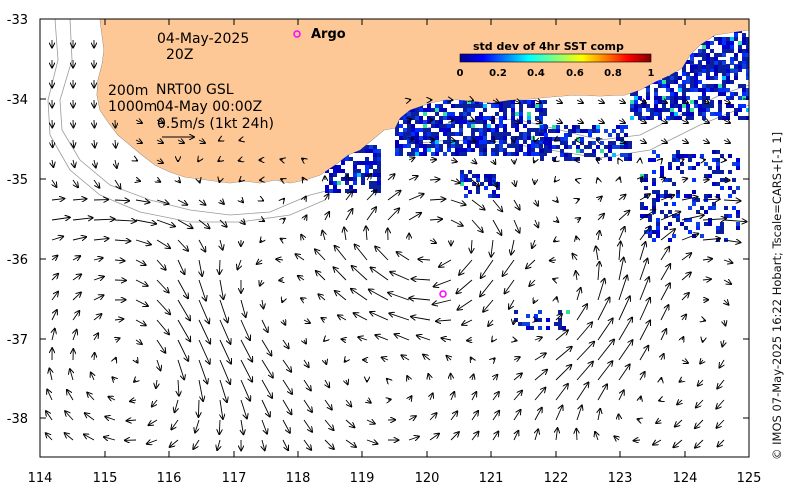  Describe the element at coordinates (685, 478) in the screenshot. I see `x-tick-label: 124` at that location.